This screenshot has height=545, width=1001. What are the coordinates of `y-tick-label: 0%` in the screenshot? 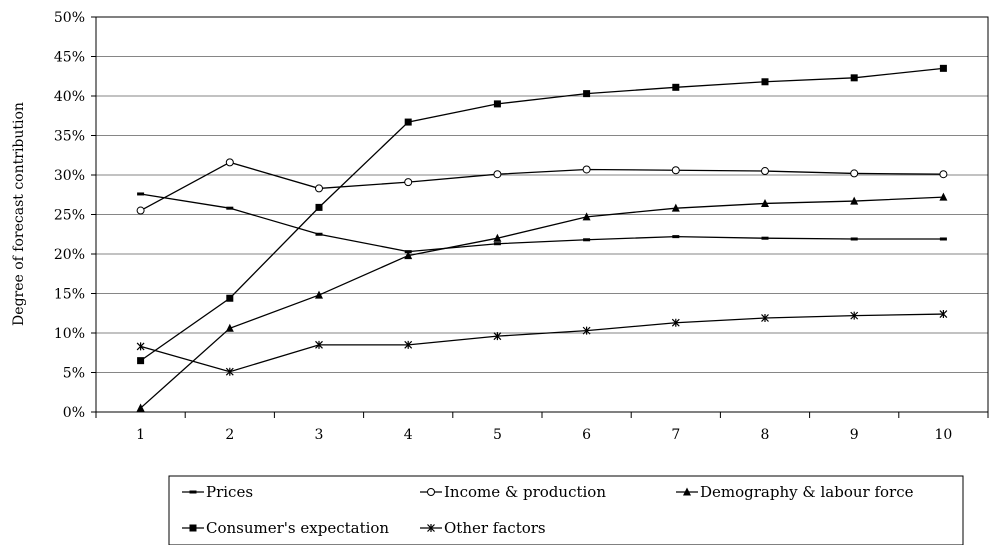 It's located at (74, 413).